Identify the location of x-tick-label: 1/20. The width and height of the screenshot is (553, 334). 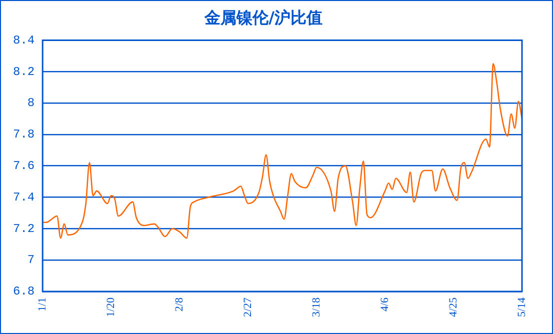
(110, 307).